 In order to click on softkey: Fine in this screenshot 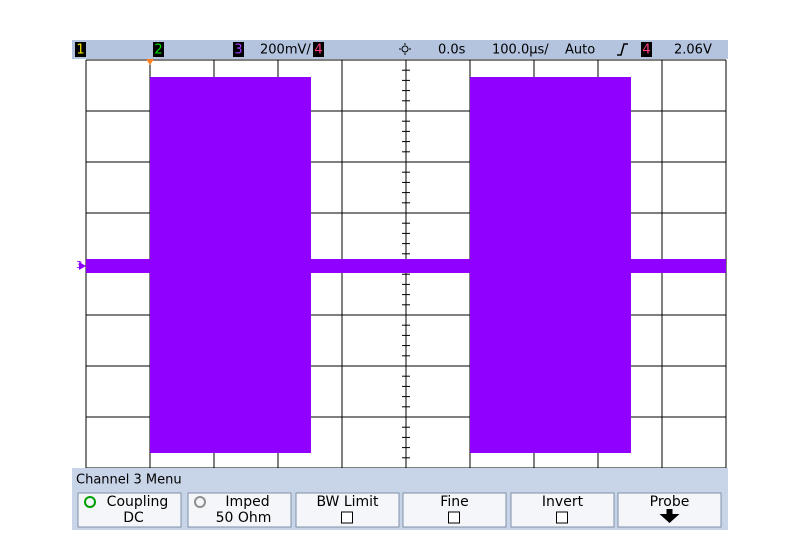, I will do `click(454, 510)`.